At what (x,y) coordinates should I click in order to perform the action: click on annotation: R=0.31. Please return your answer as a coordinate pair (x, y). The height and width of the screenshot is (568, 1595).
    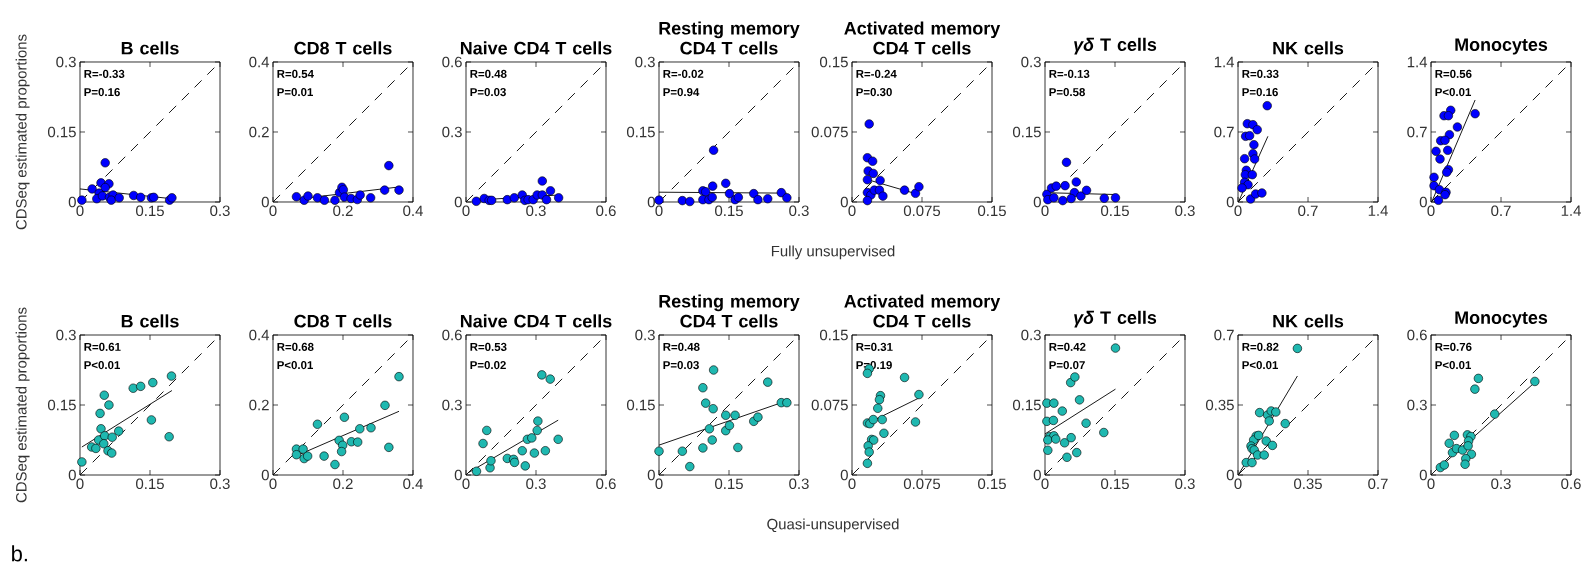
    Looking at the image, I should click on (874, 346).